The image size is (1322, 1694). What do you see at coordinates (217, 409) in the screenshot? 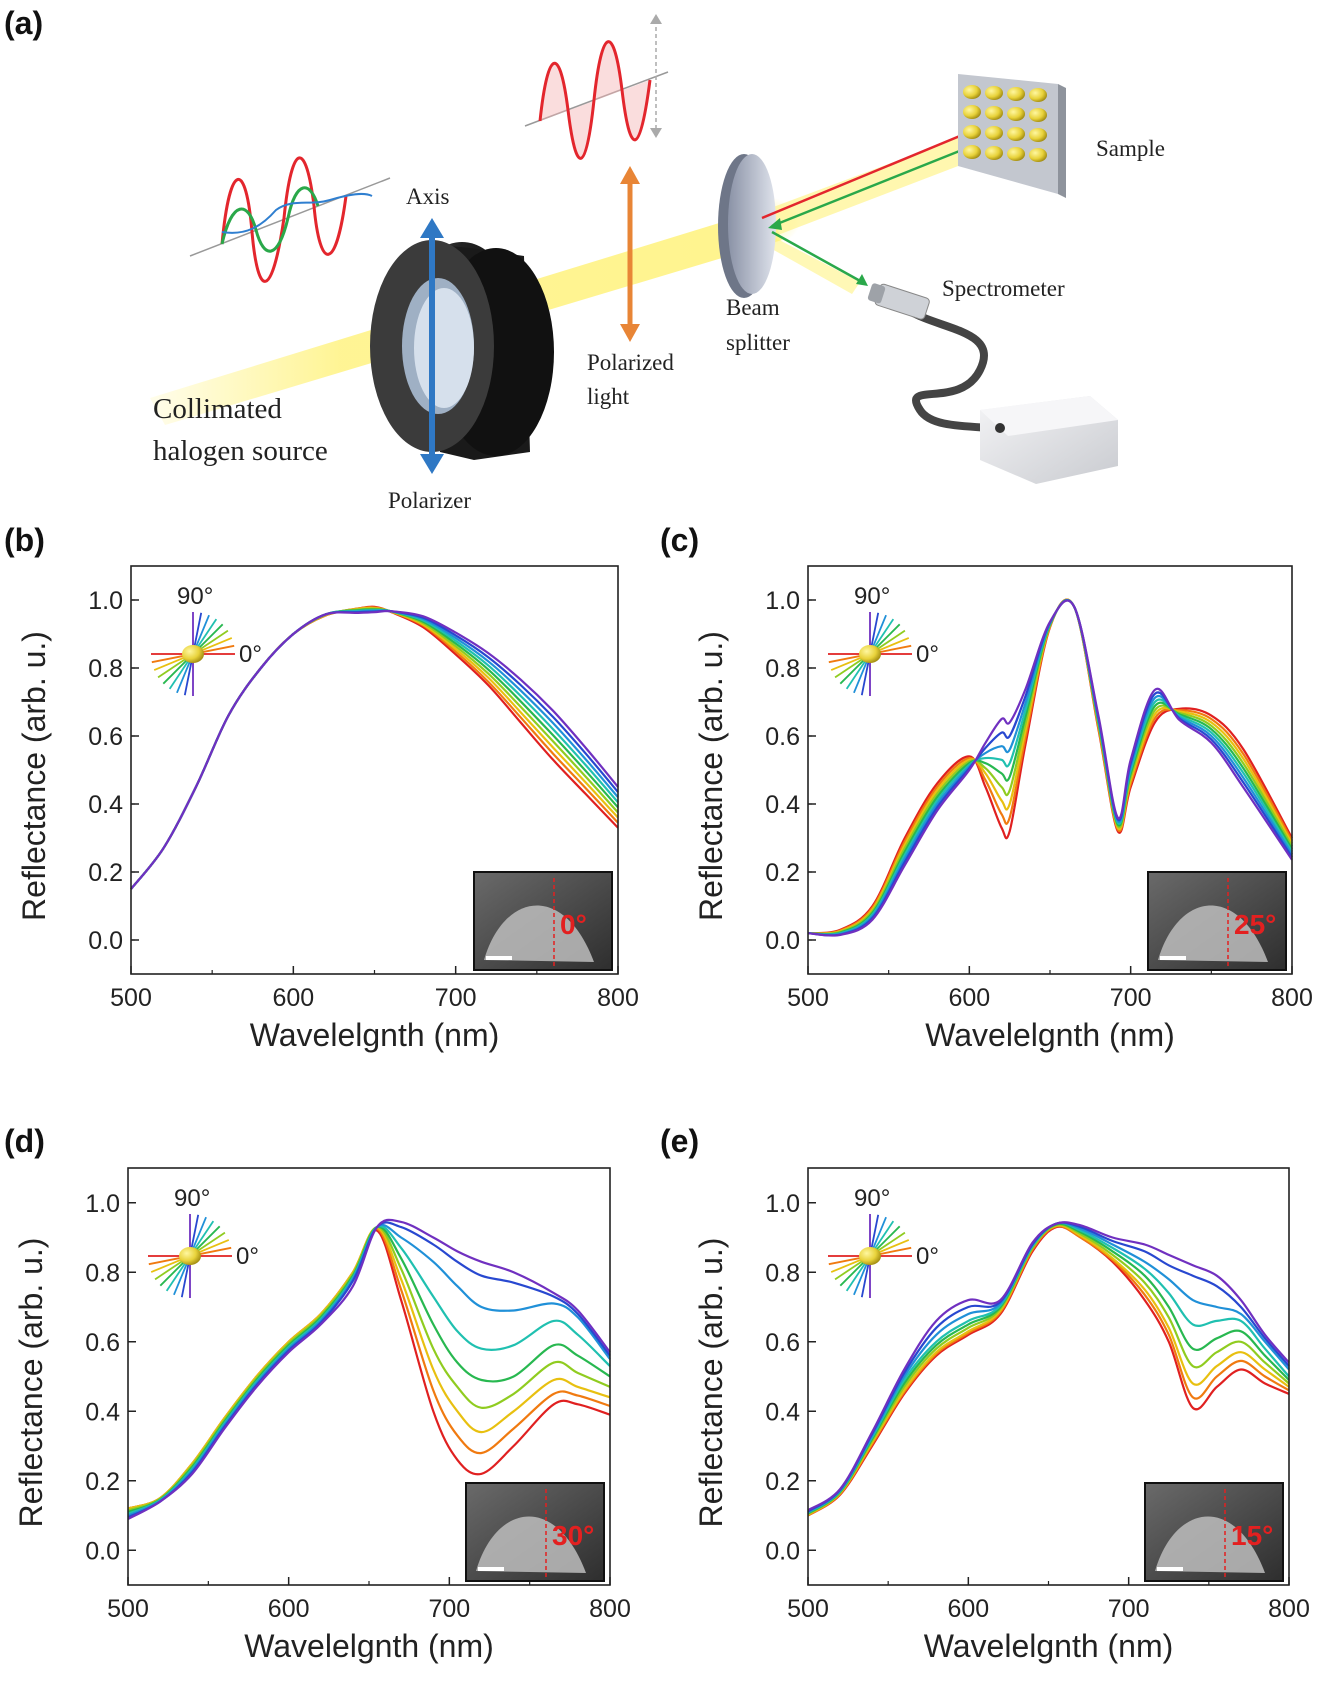
I see `source-label-line1: Collimated` at bounding box center [217, 409].